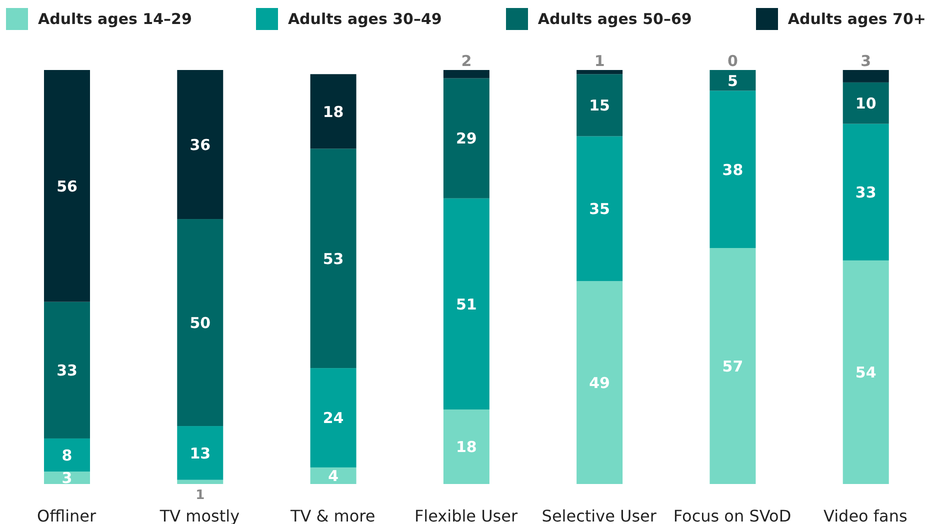  Describe the element at coordinates (732, 61) in the screenshot. I see `data-label: 0` at that location.